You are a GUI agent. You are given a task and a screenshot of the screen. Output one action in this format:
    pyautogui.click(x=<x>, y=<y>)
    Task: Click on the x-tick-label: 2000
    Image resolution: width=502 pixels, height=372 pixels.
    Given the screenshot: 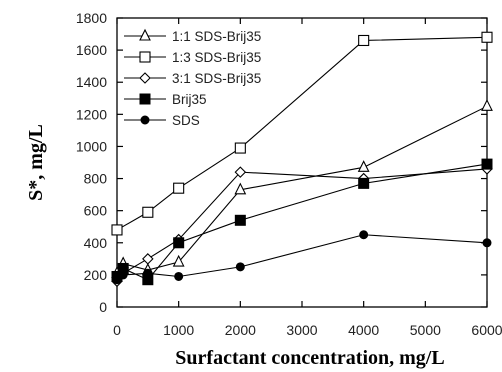 What is the action you would take?
    pyautogui.click(x=240, y=330)
    